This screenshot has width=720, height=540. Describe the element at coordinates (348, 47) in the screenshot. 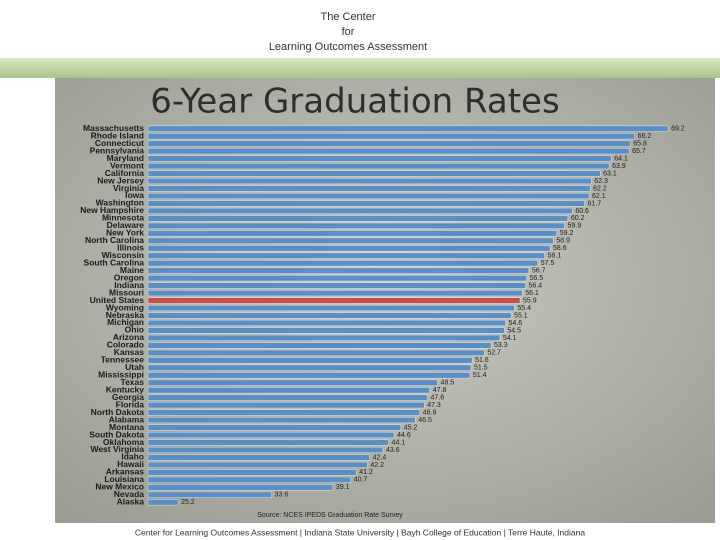

I see `header-line: Learning Outcomes Assessment` at that location.